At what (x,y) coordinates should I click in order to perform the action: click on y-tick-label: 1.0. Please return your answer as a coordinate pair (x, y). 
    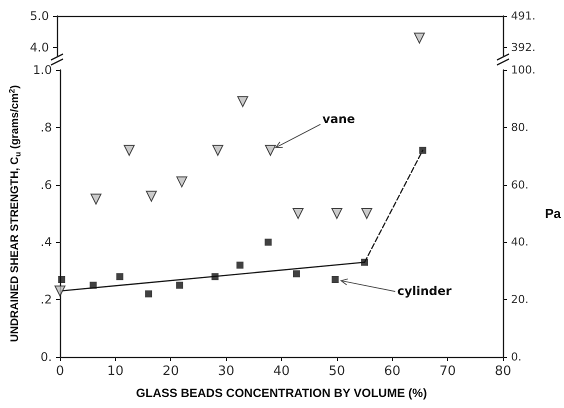
    Looking at the image, I should click on (42, 70).